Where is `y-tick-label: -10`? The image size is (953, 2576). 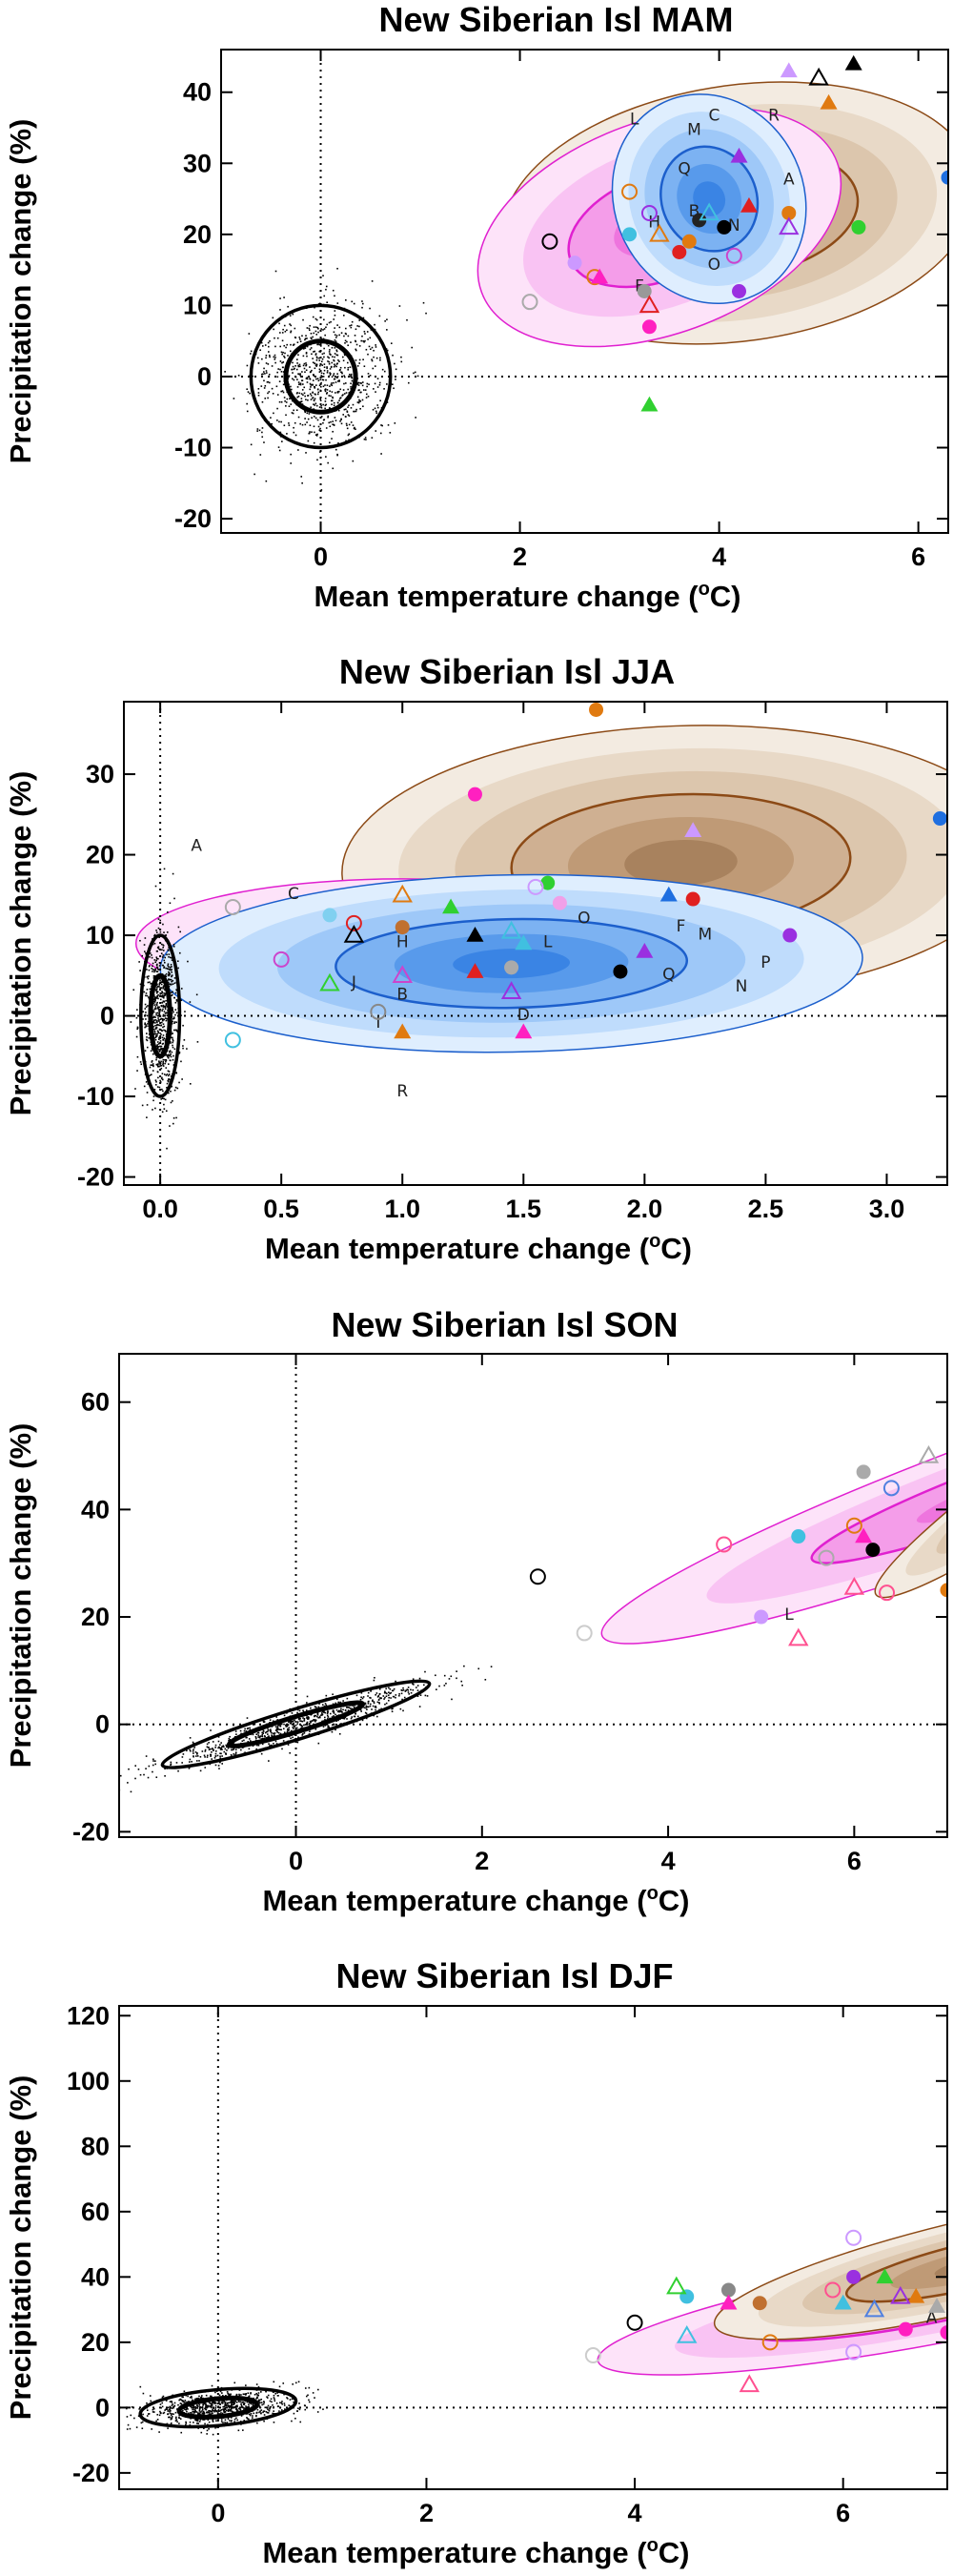 y-tick-label: -10 is located at coordinates (95, 1097).